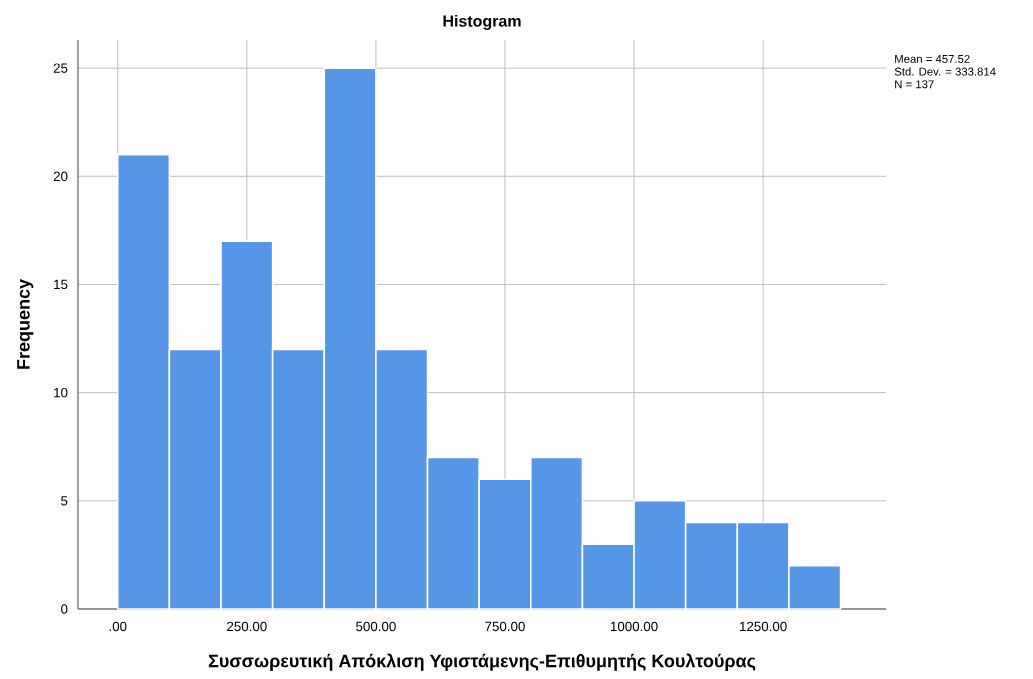 The image size is (1033, 679). What do you see at coordinates (61, 284) in the screenshot?
I see `y-tick-label: 15` at bounding box center [61, 284].